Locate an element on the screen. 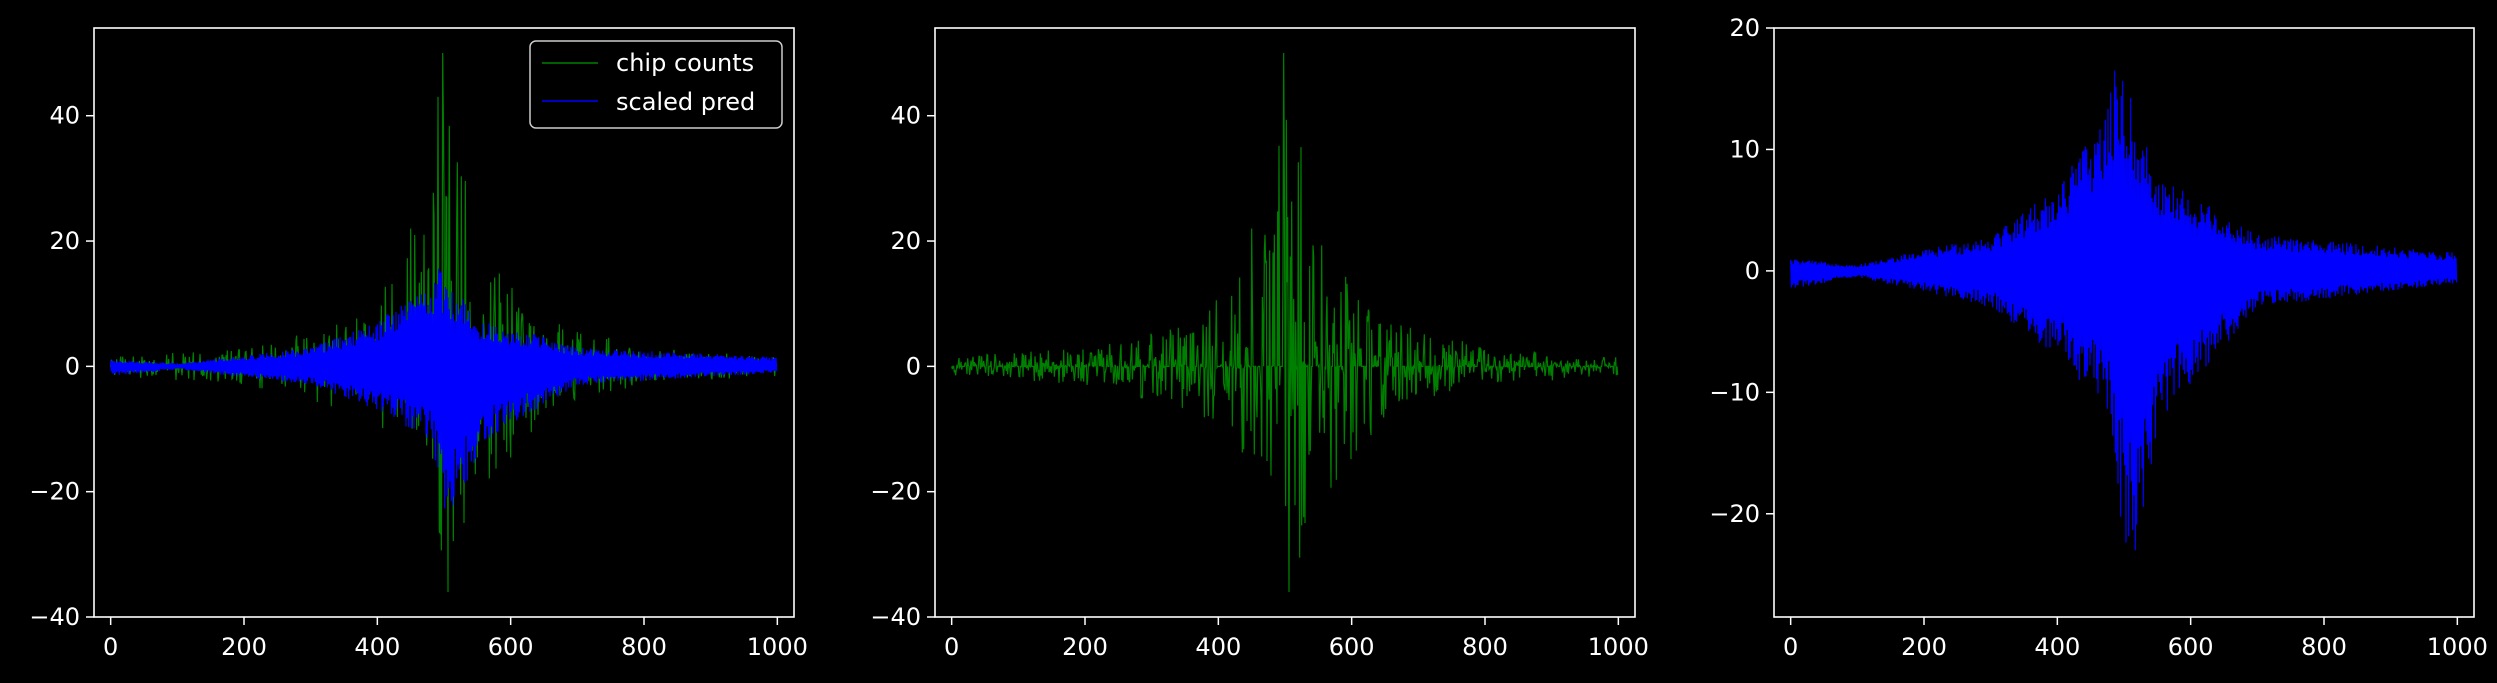 The width and height of the screenshot is (2497, 683). legend-label-scaled-pred: scaled pred is located at coordinates (685, 102).